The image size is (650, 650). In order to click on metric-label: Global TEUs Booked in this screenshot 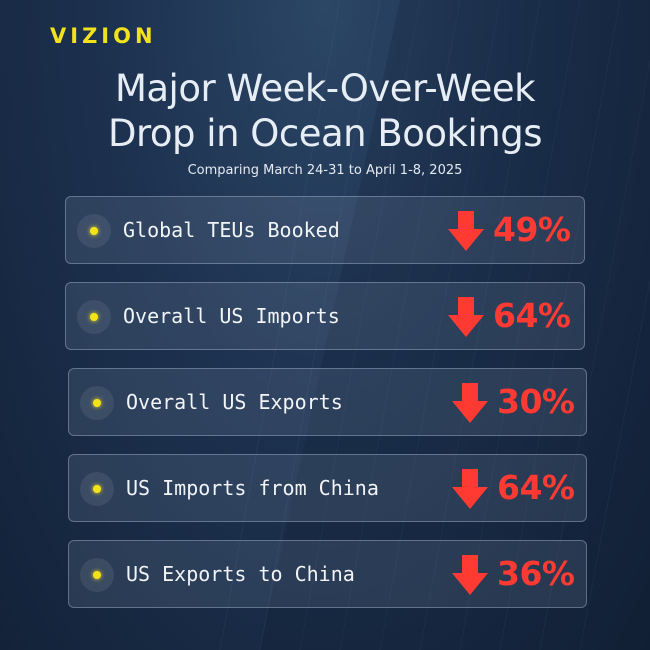, I will do `click(231, 230)`.